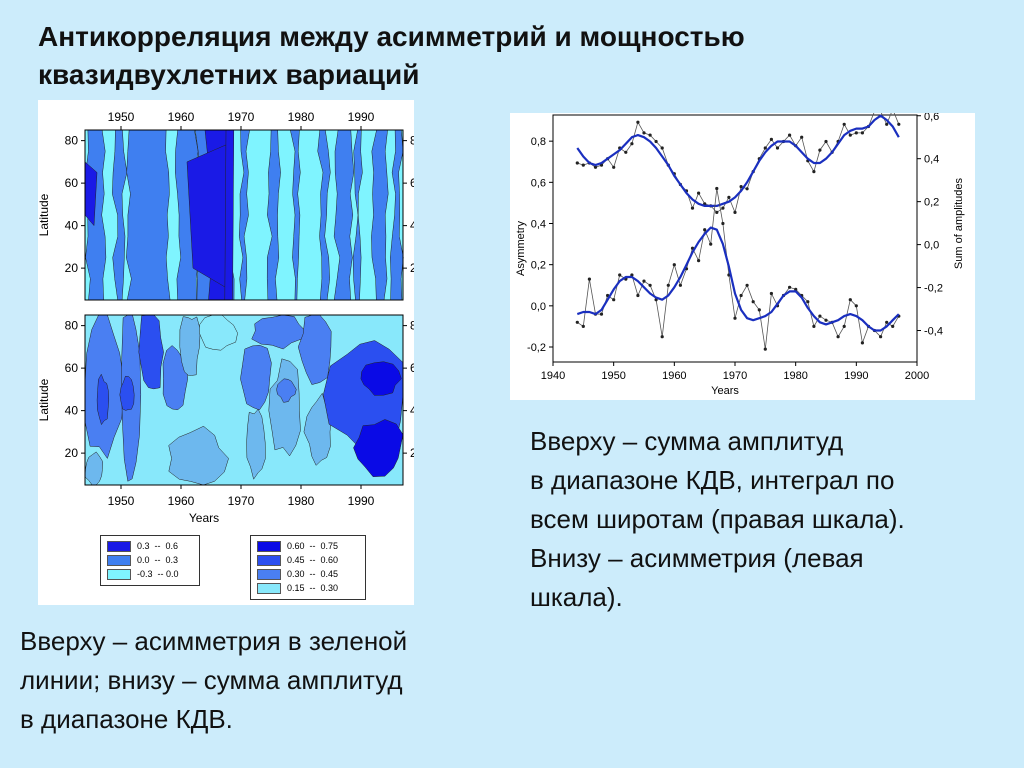  I want to click on right-caption-line: всем широтам (правая шкала)., so click(717, 519).